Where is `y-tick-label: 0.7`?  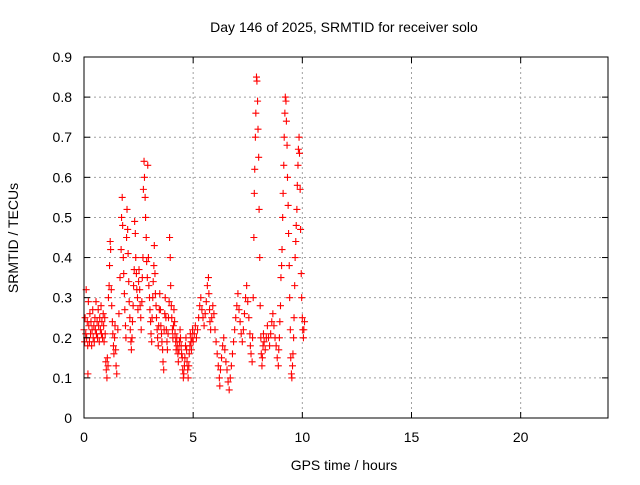
y-tick-label: 0.7 is located at coordinates (63, 137).